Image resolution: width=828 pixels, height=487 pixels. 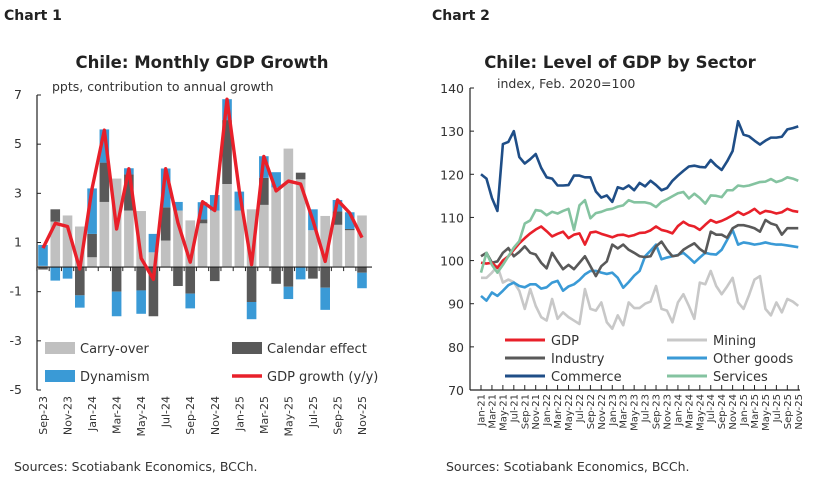 I want to click on chart2-x-tick-label: Mar-22, so click(x=558, y=411).